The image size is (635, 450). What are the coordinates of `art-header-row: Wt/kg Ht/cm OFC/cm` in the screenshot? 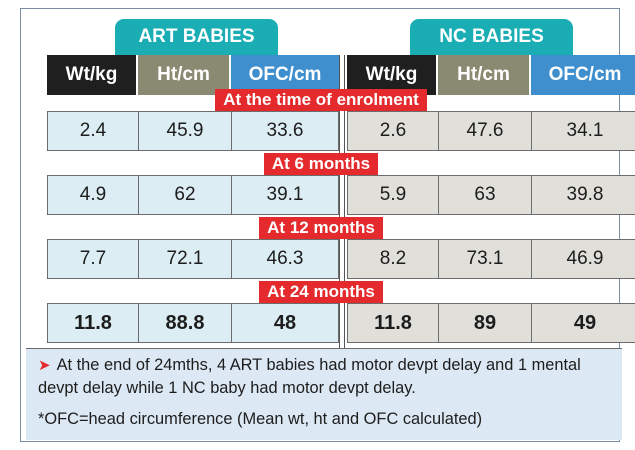 It's located at (193, 75).